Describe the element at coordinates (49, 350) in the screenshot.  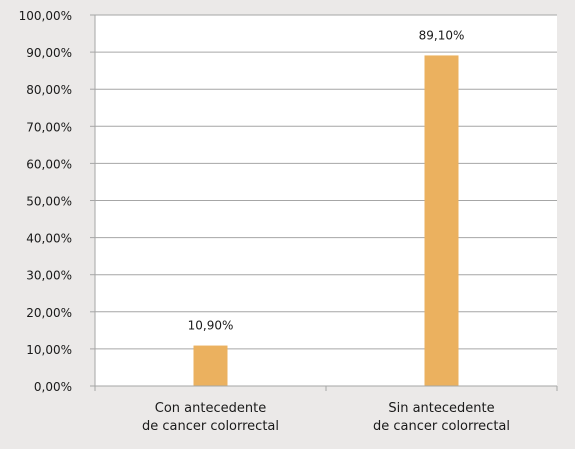
I see `y-tick-label: 10,00%` at that location.